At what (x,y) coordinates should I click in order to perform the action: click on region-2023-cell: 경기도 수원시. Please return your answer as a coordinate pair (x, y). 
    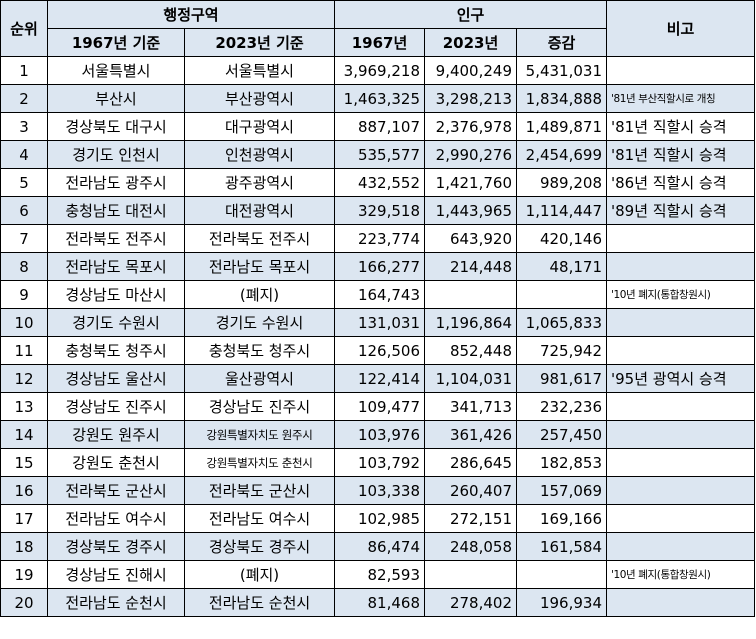
    Looking at the image, I should click on (259, 322).